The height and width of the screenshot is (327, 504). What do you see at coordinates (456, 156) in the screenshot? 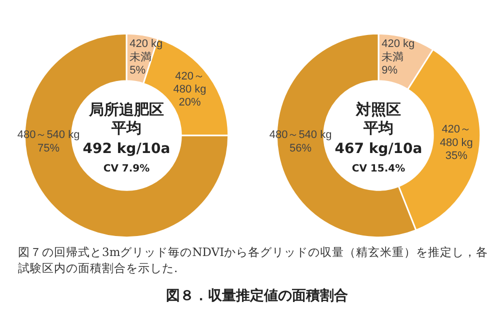
I see `data-label: 35%` at bounding box center [456, 156].